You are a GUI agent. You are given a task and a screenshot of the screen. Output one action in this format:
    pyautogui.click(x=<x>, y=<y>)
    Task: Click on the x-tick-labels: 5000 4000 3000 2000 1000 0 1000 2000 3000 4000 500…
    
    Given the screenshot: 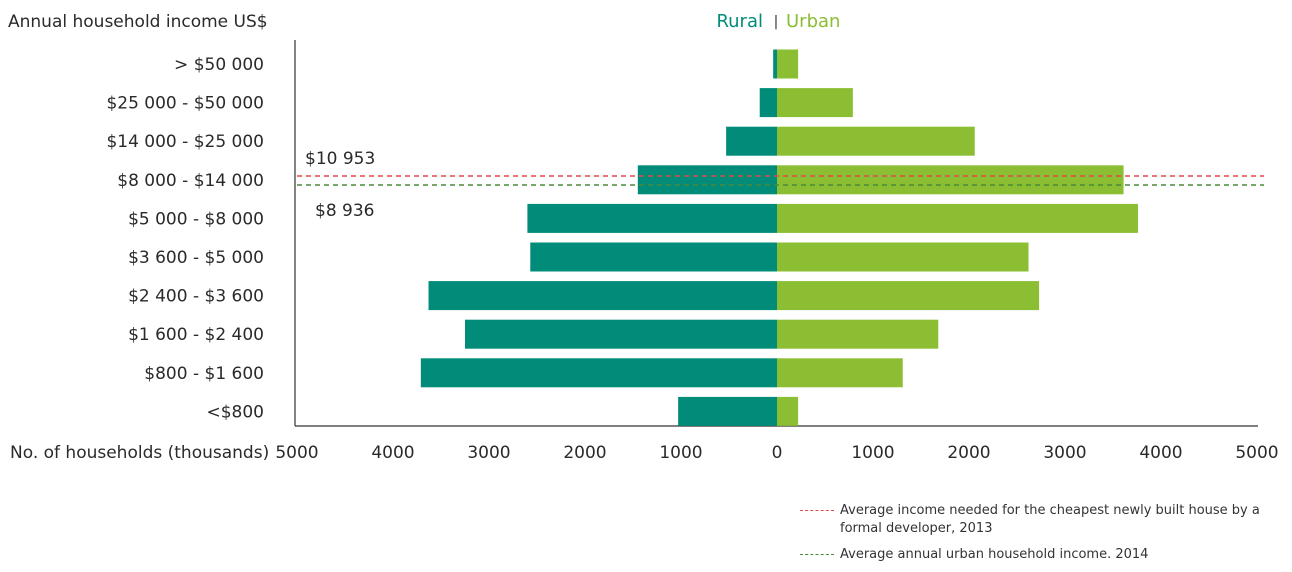 What is the action you would take?
    pyautogui.click(x=776, y=453)
    